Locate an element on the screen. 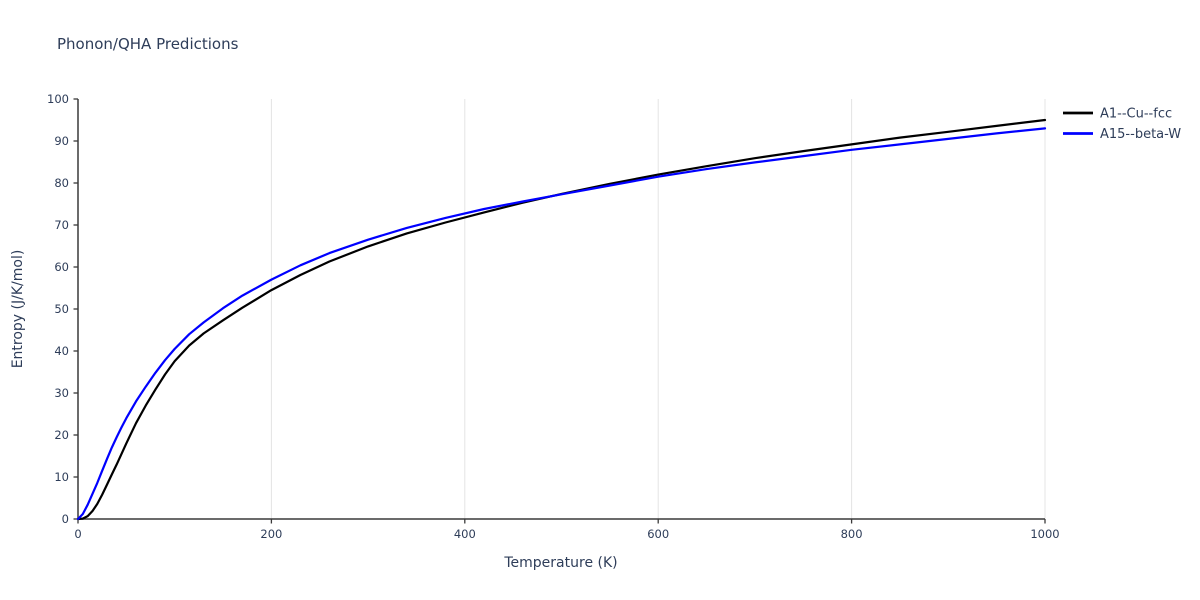 This screenshot has height=600, width=1200. y-tick-label: 80 is located at coordinates (61, 183).